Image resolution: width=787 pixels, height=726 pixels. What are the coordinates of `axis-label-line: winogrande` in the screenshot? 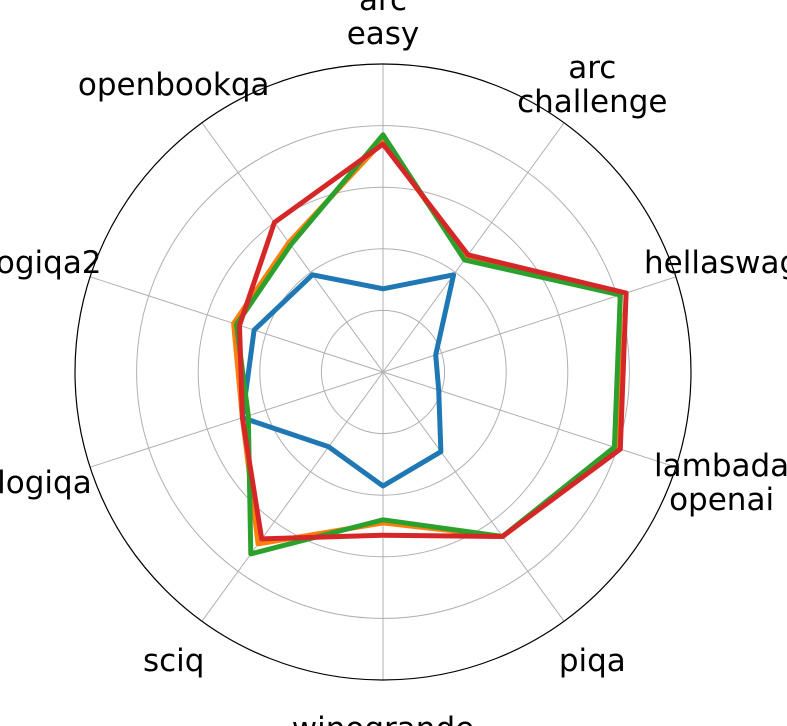 It's located at (383, 718).